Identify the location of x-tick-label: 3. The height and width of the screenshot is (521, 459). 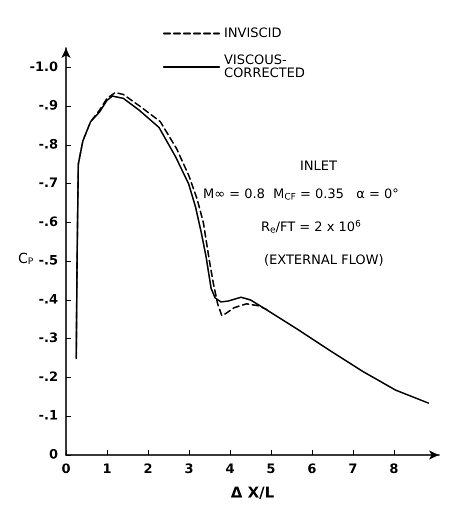
(189, 469).